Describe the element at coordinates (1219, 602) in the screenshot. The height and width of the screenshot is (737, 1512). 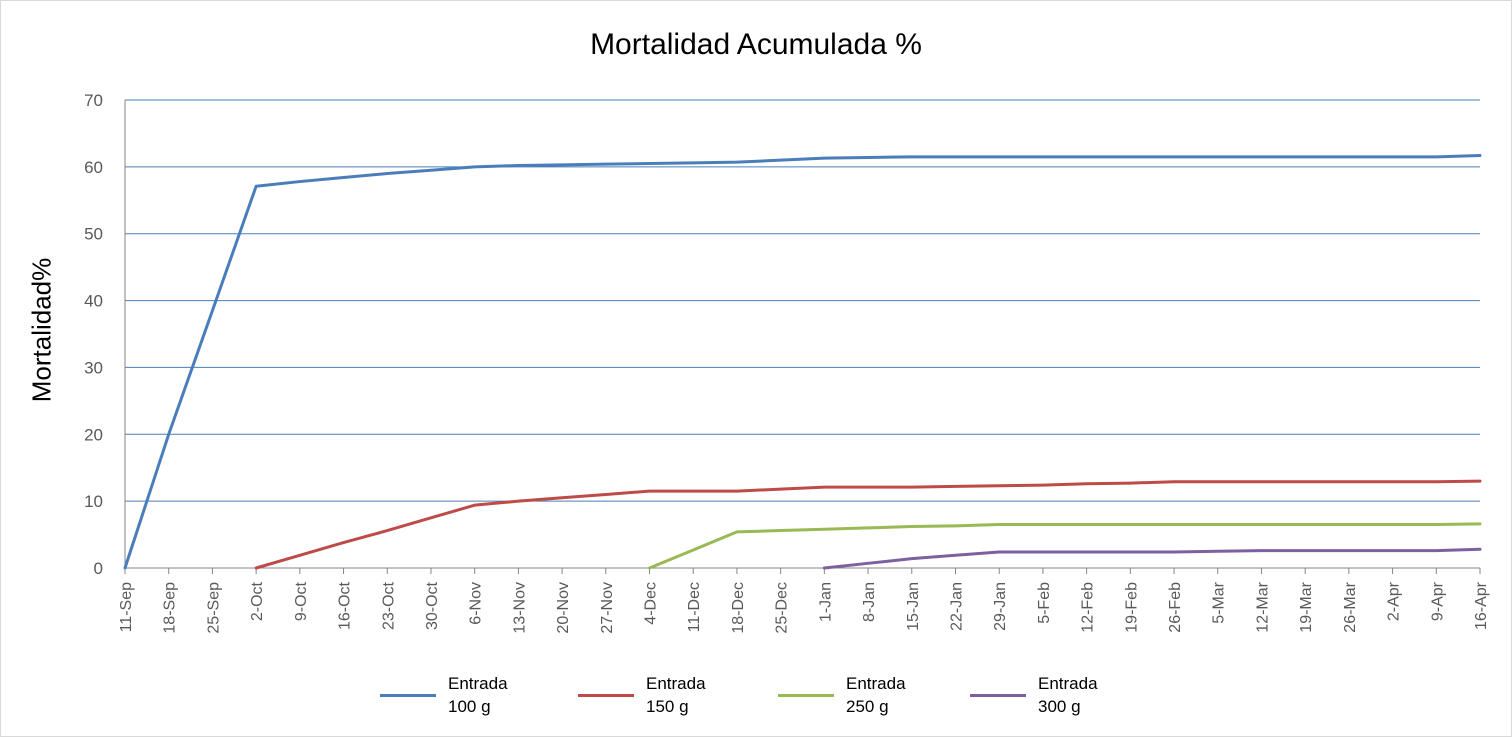
I see `x-tick-label: 5-Mar` at that location.